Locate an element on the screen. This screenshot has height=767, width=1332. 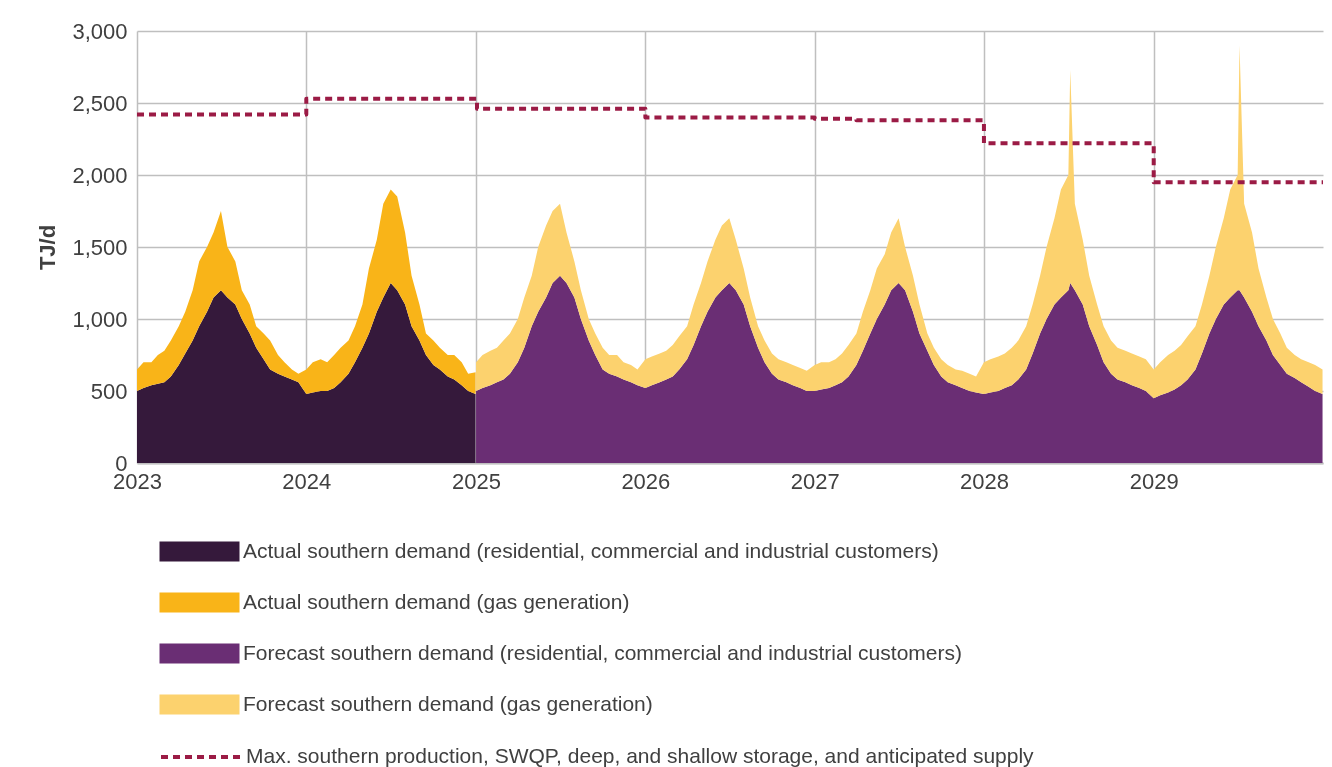
y-tick-label: 2,000 is located at coordinates (100, 175).